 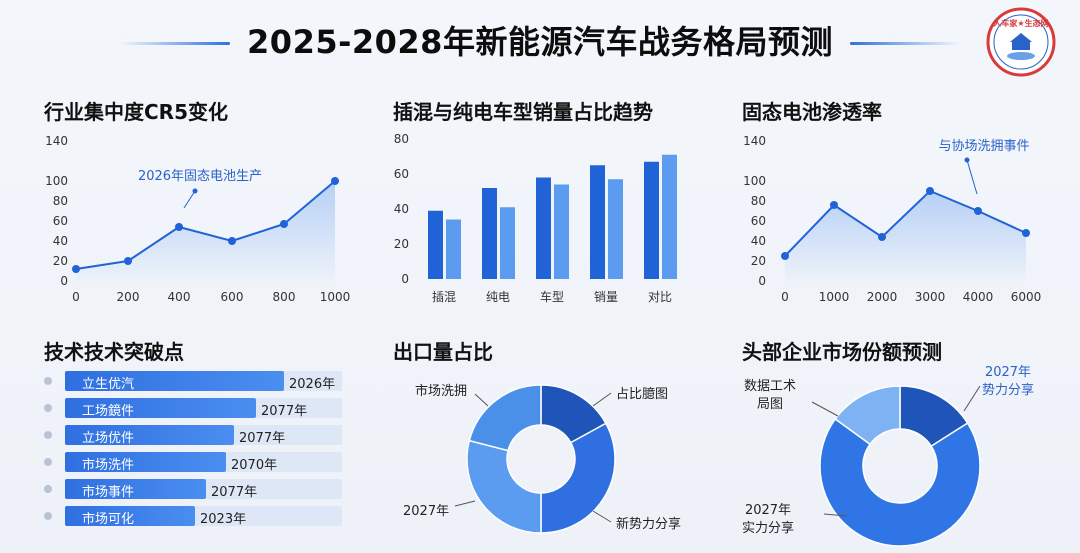 I want to click on donut-label: 2027年, so click(x=426, y=511).